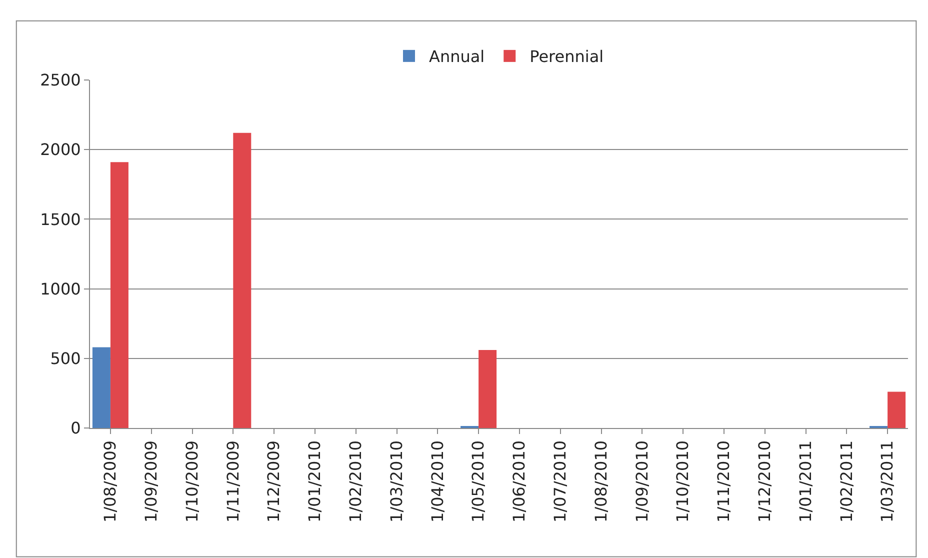  I want to click on legend-label: Annual, so click(457, 56).